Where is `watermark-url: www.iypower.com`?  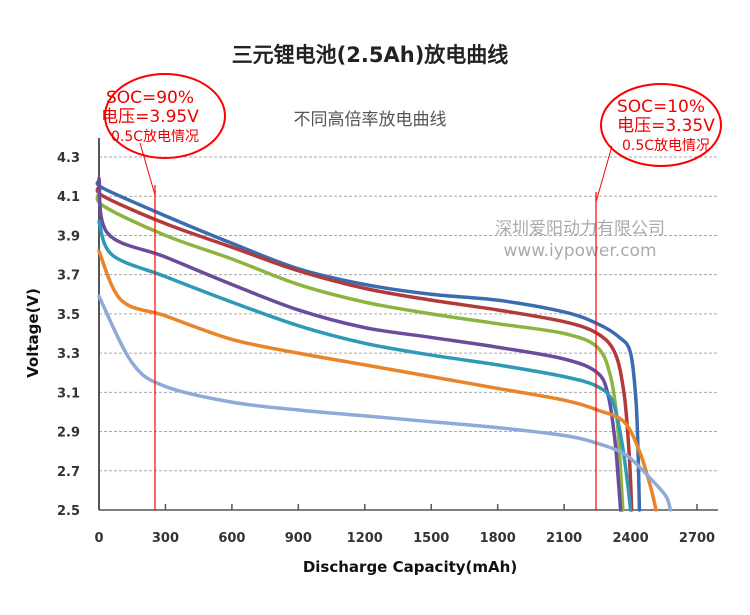
watermark-url: www.iypower.com is located at coordinates (579, 251).